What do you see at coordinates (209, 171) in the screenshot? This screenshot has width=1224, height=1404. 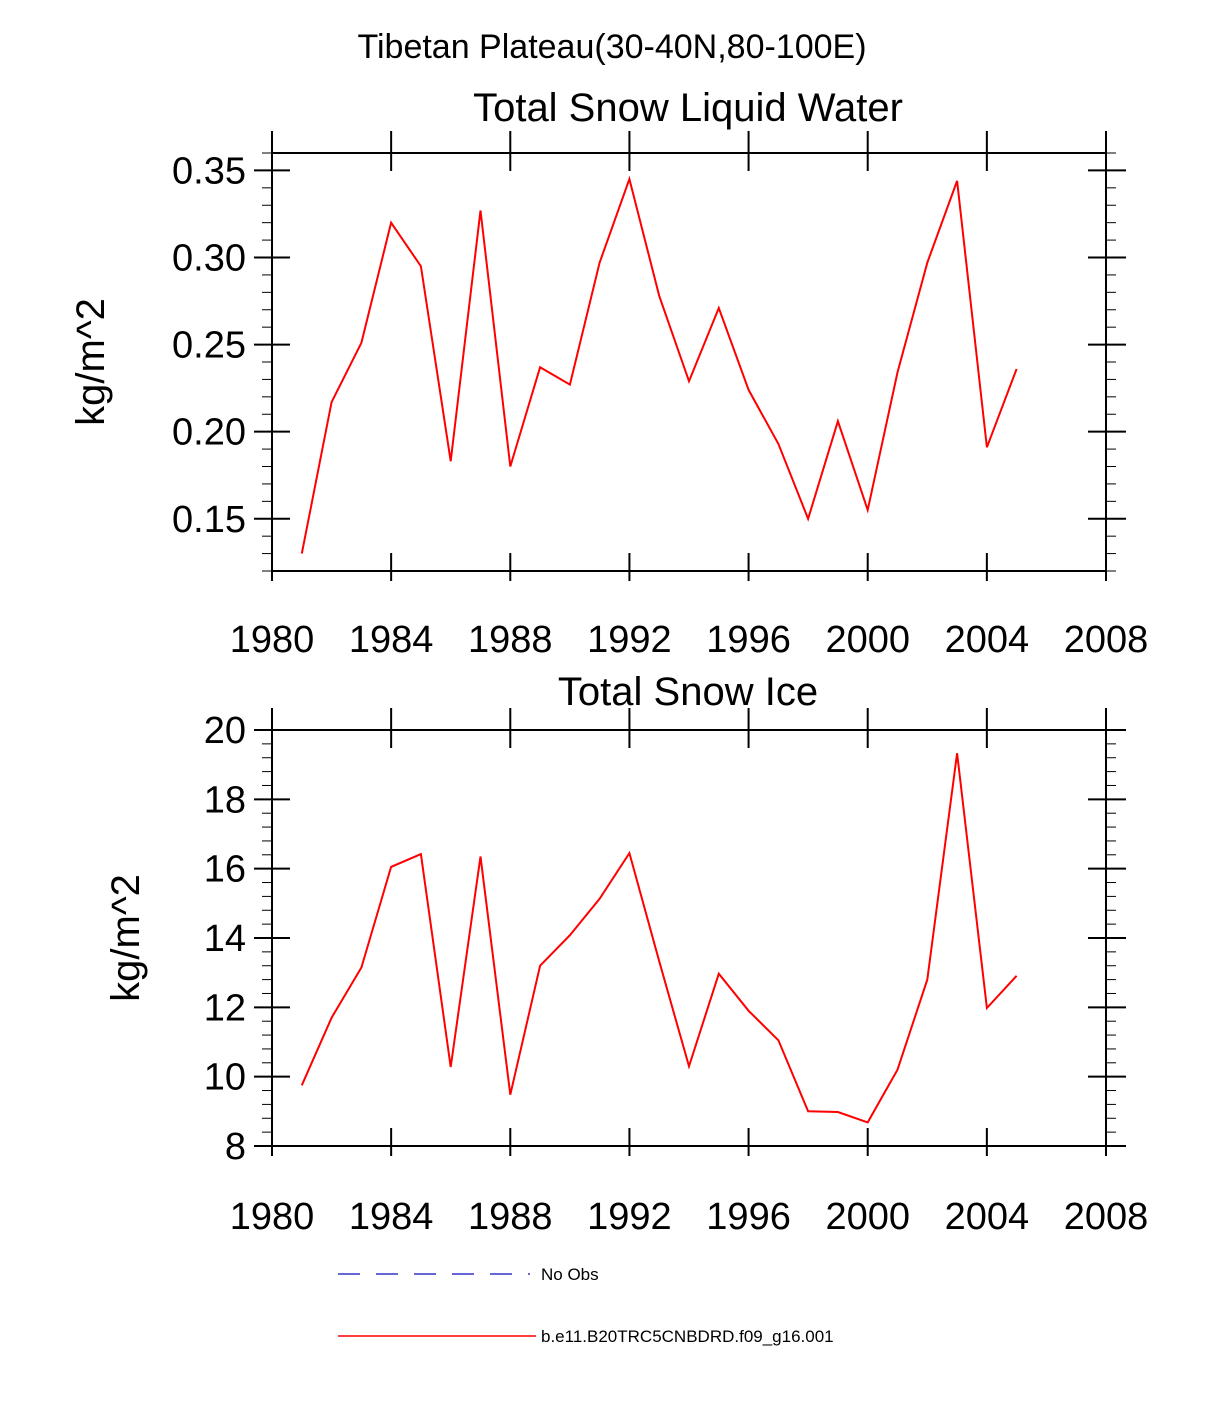 I see `y-tick-label: 0.35` at bounding box center [209, 171].